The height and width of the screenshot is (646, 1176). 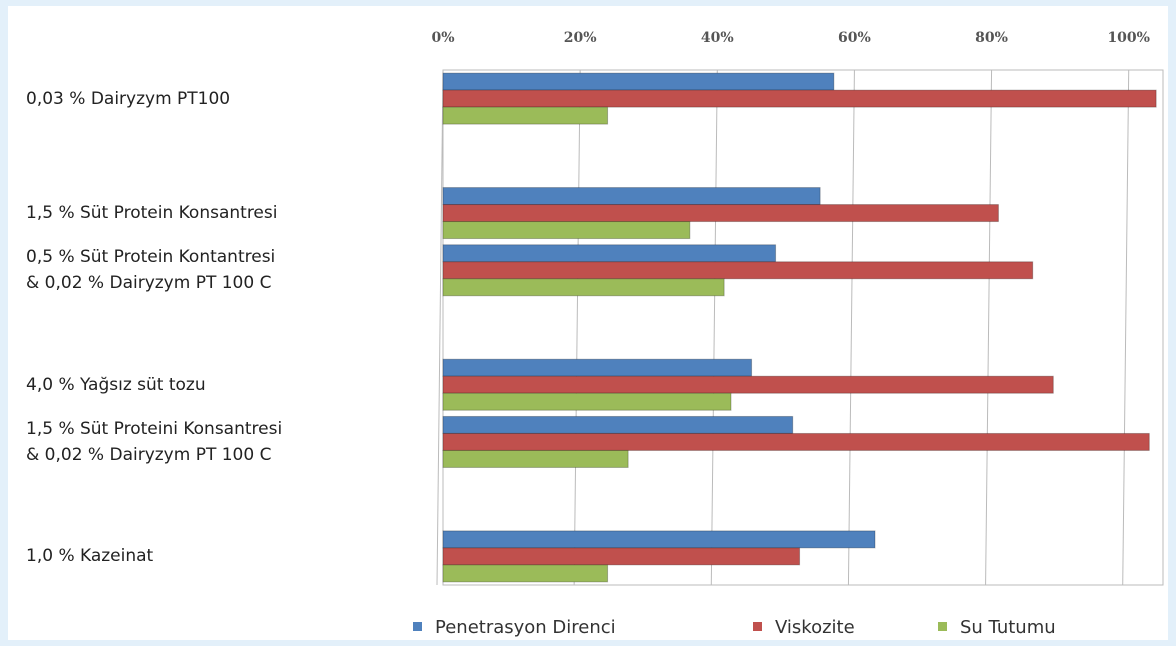 What do you see at coordinates (991, 38) in the screenshot?
I see `x-tick-label: 80%` at bounding box center [991, 38].